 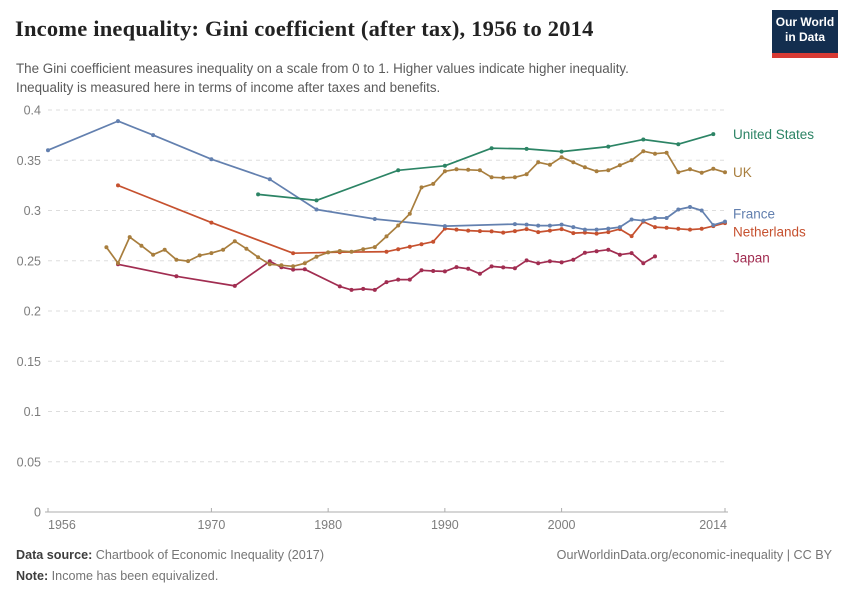 What do you see at coordinates (486, 167) in the screenshot?
I see `series-line-united-states` at bounding box center [486, 167].